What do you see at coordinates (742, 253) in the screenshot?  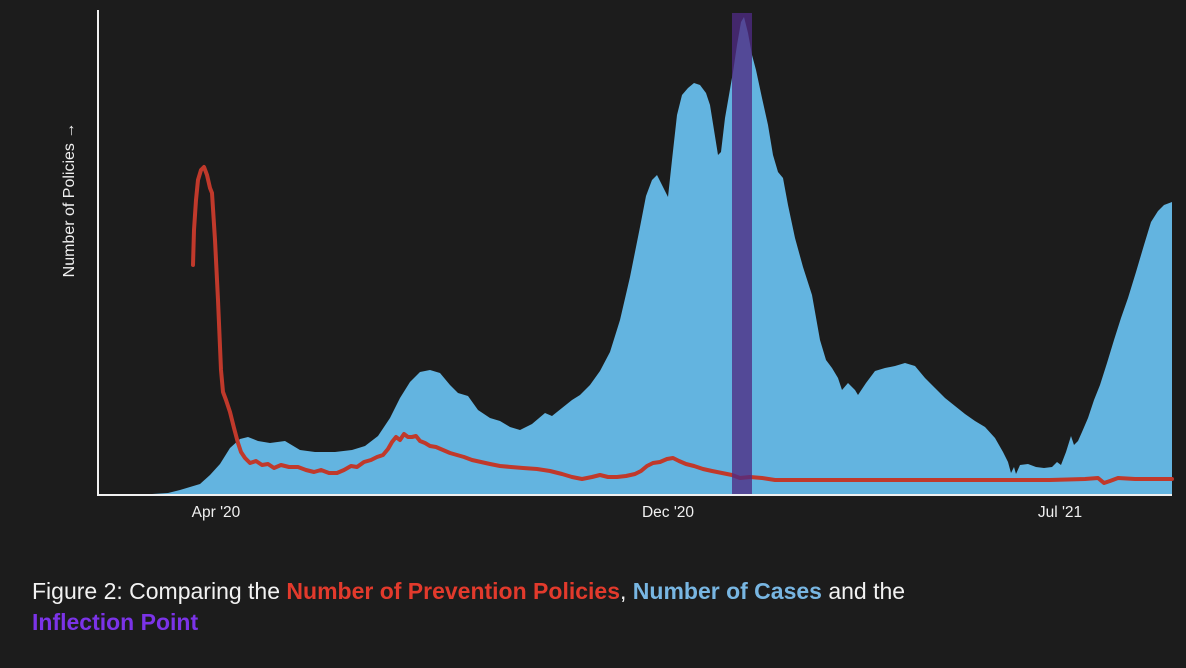 I see `inflection-band` at bounding box center [742, 253].